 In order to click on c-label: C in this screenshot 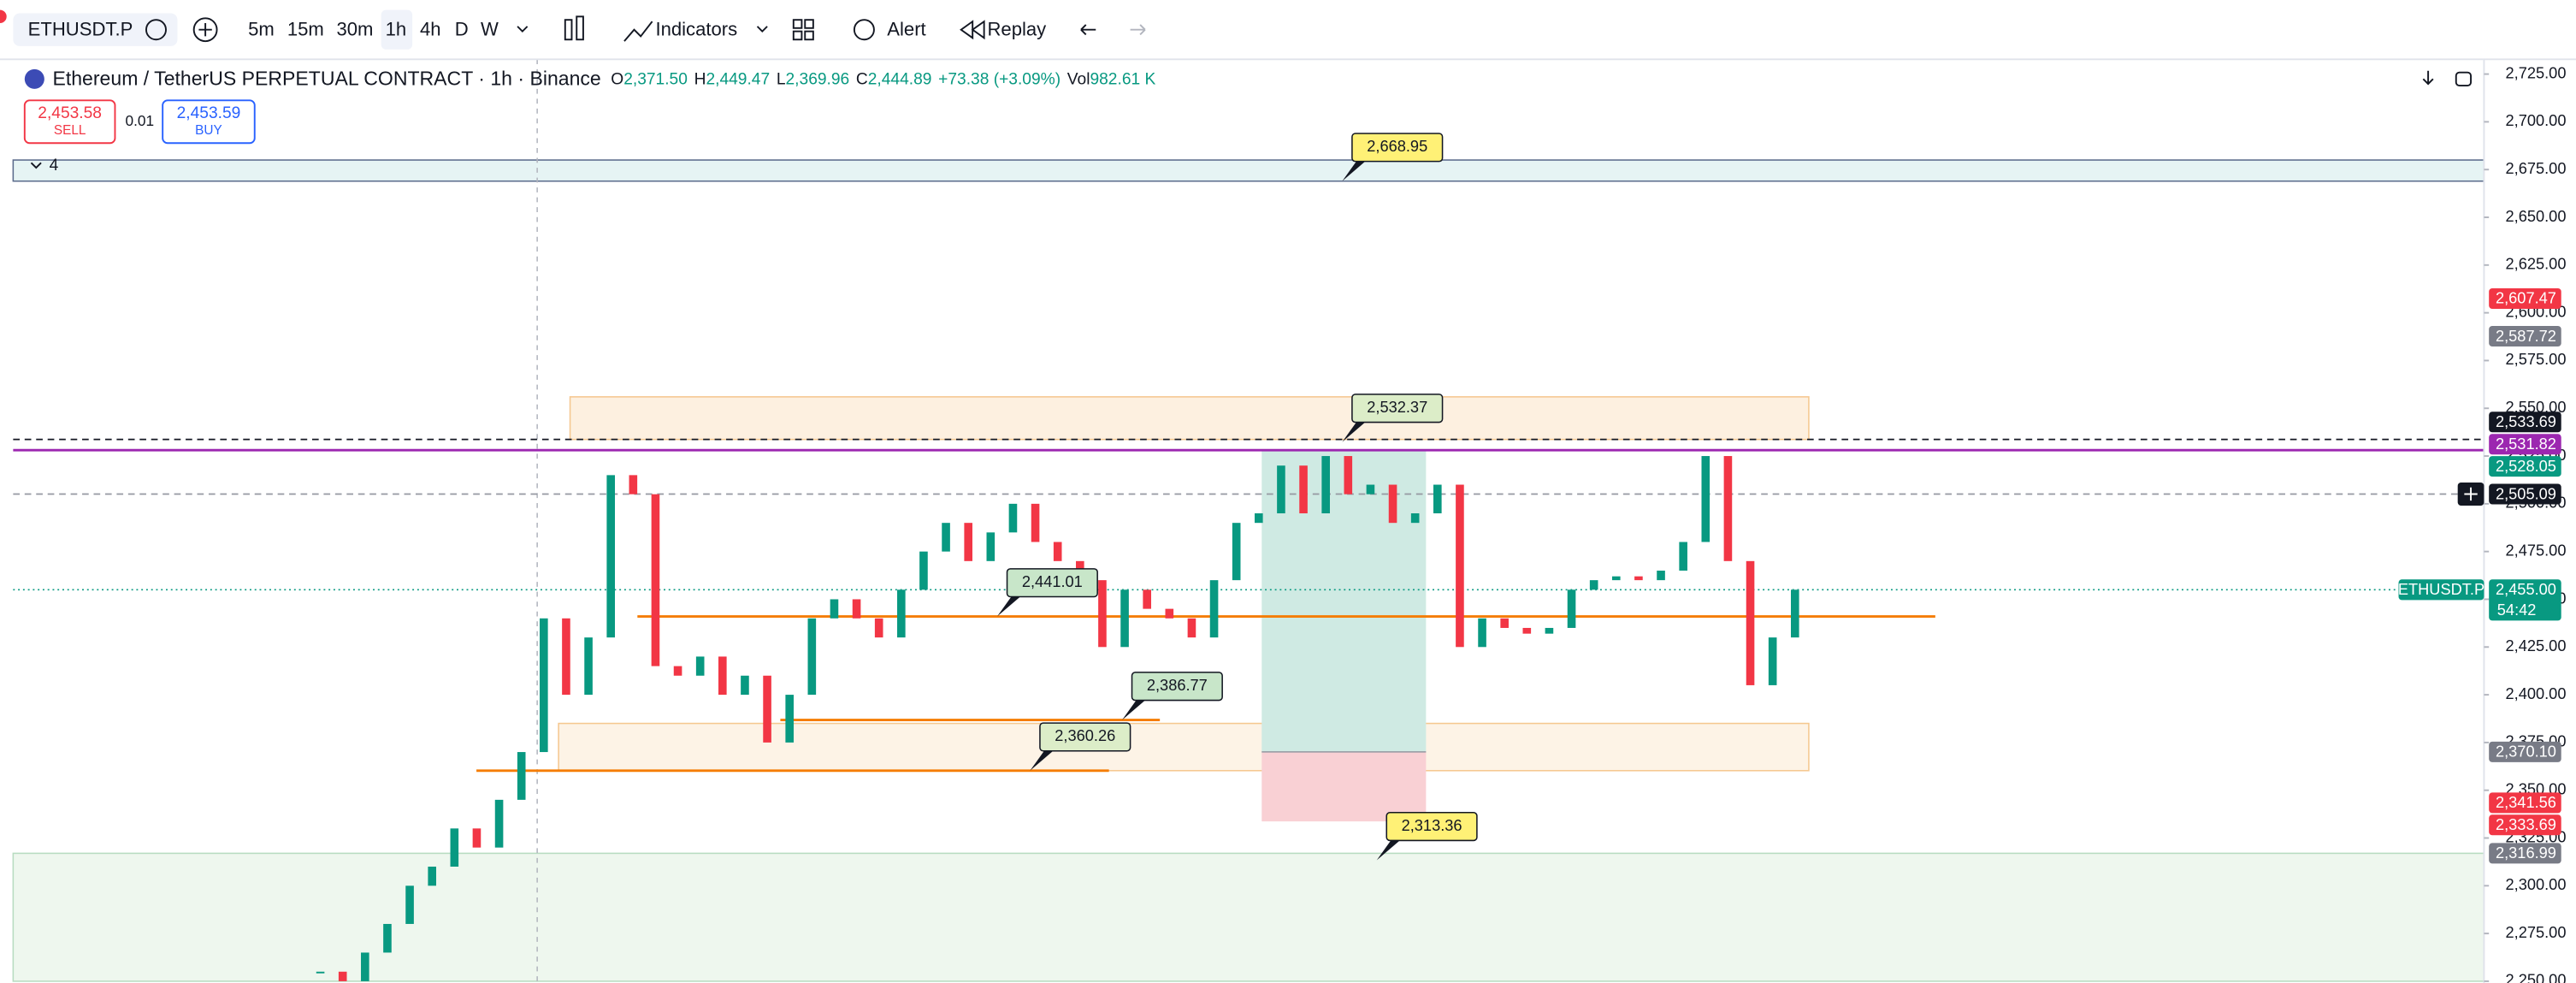, I will do `click(862, 79)`.